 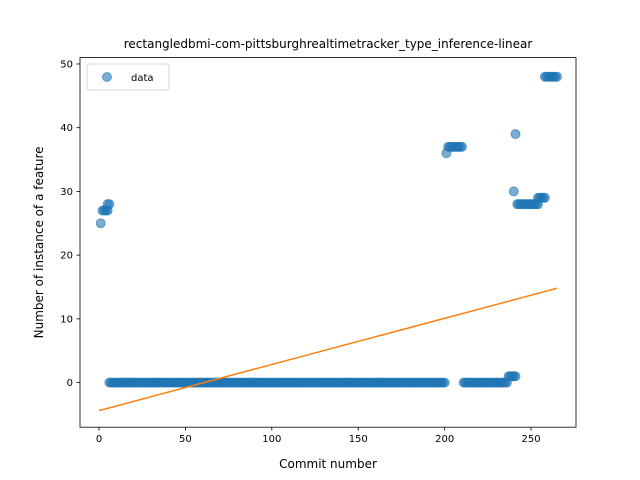 What do you see at coordinates (107, 77) in the screenshot?
I see `legend-marker-data` at bounding box center [107, 77].